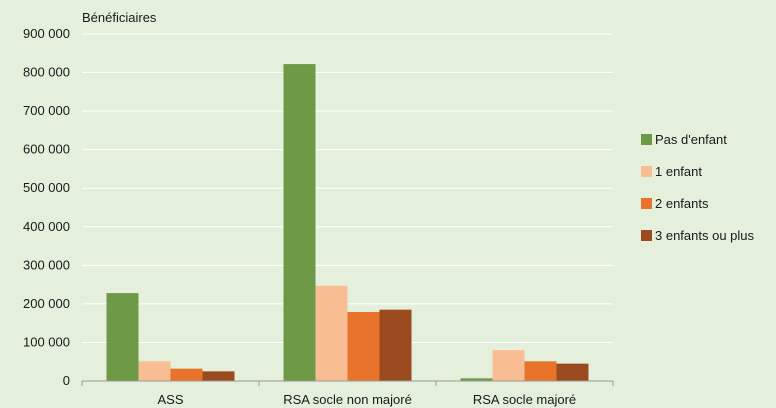 The height and width of the screenshot is (408, 776). I want to click on legend-label: 1 enfant, so click(678, 171).